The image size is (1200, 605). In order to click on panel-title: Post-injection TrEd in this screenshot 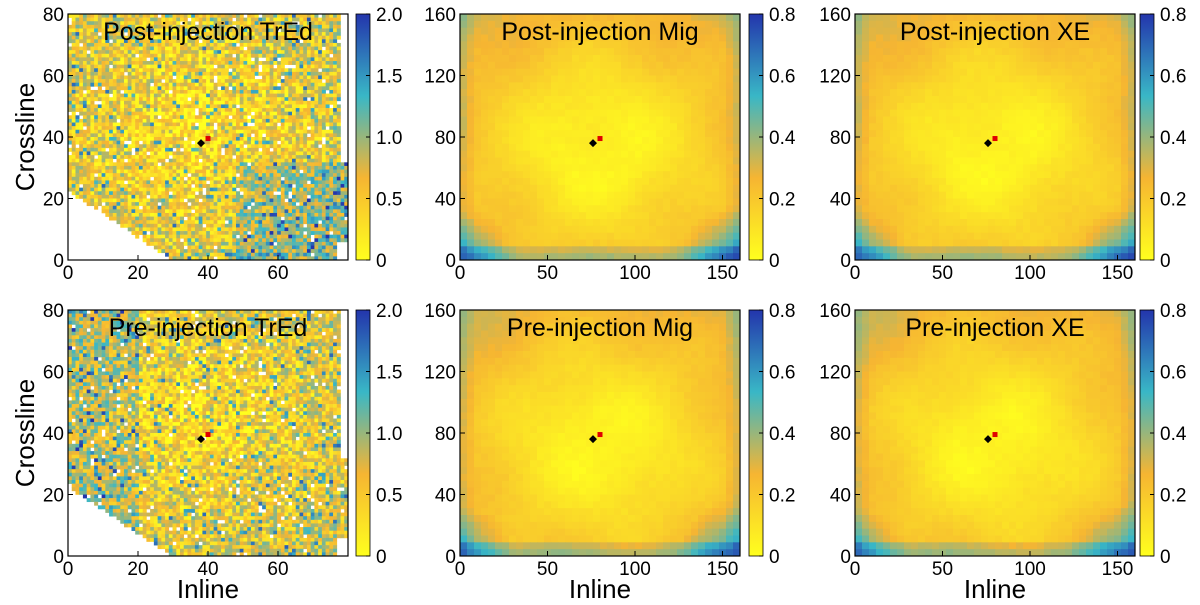, I will do `click(208, 32)`.